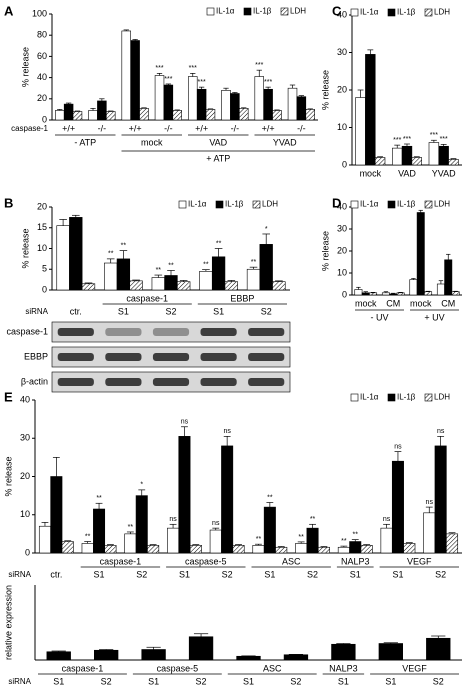  I want to click on group-label: VEGF, so click(414, 668).